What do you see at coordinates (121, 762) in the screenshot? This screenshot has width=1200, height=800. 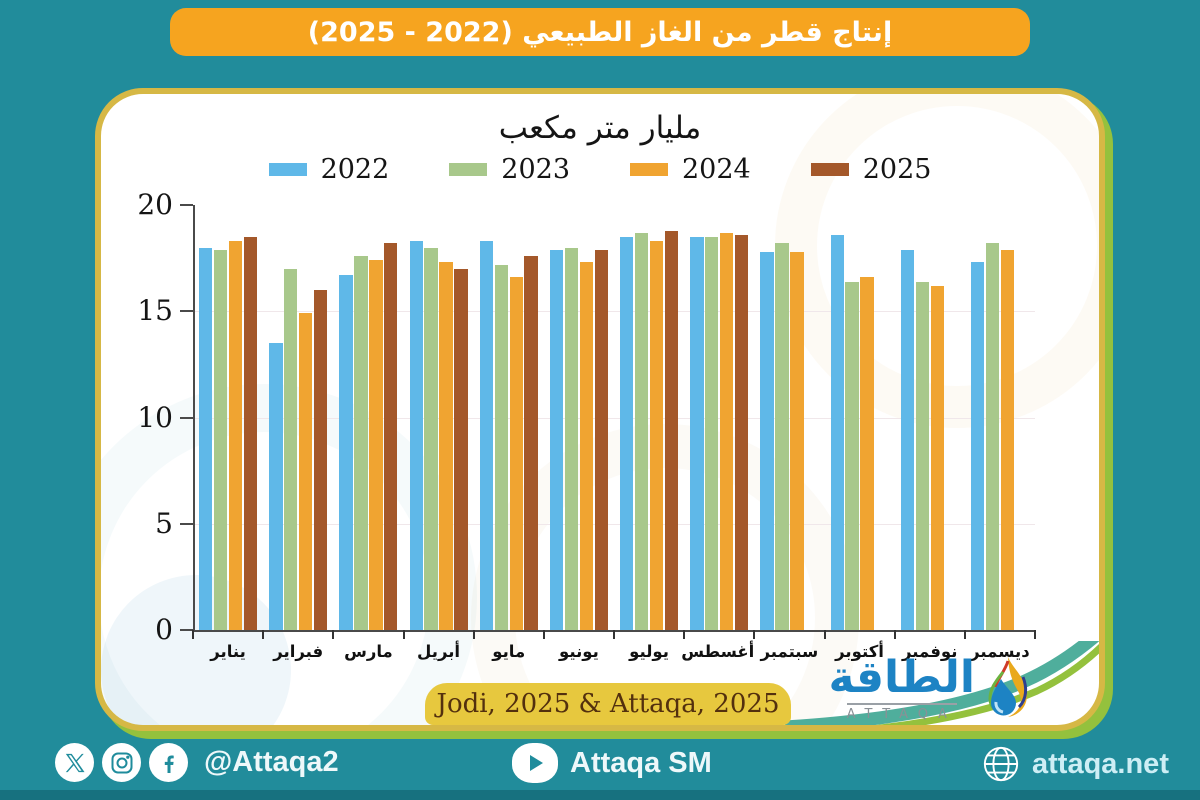 I see `instagram-icon` at bounding box center [121, 762].